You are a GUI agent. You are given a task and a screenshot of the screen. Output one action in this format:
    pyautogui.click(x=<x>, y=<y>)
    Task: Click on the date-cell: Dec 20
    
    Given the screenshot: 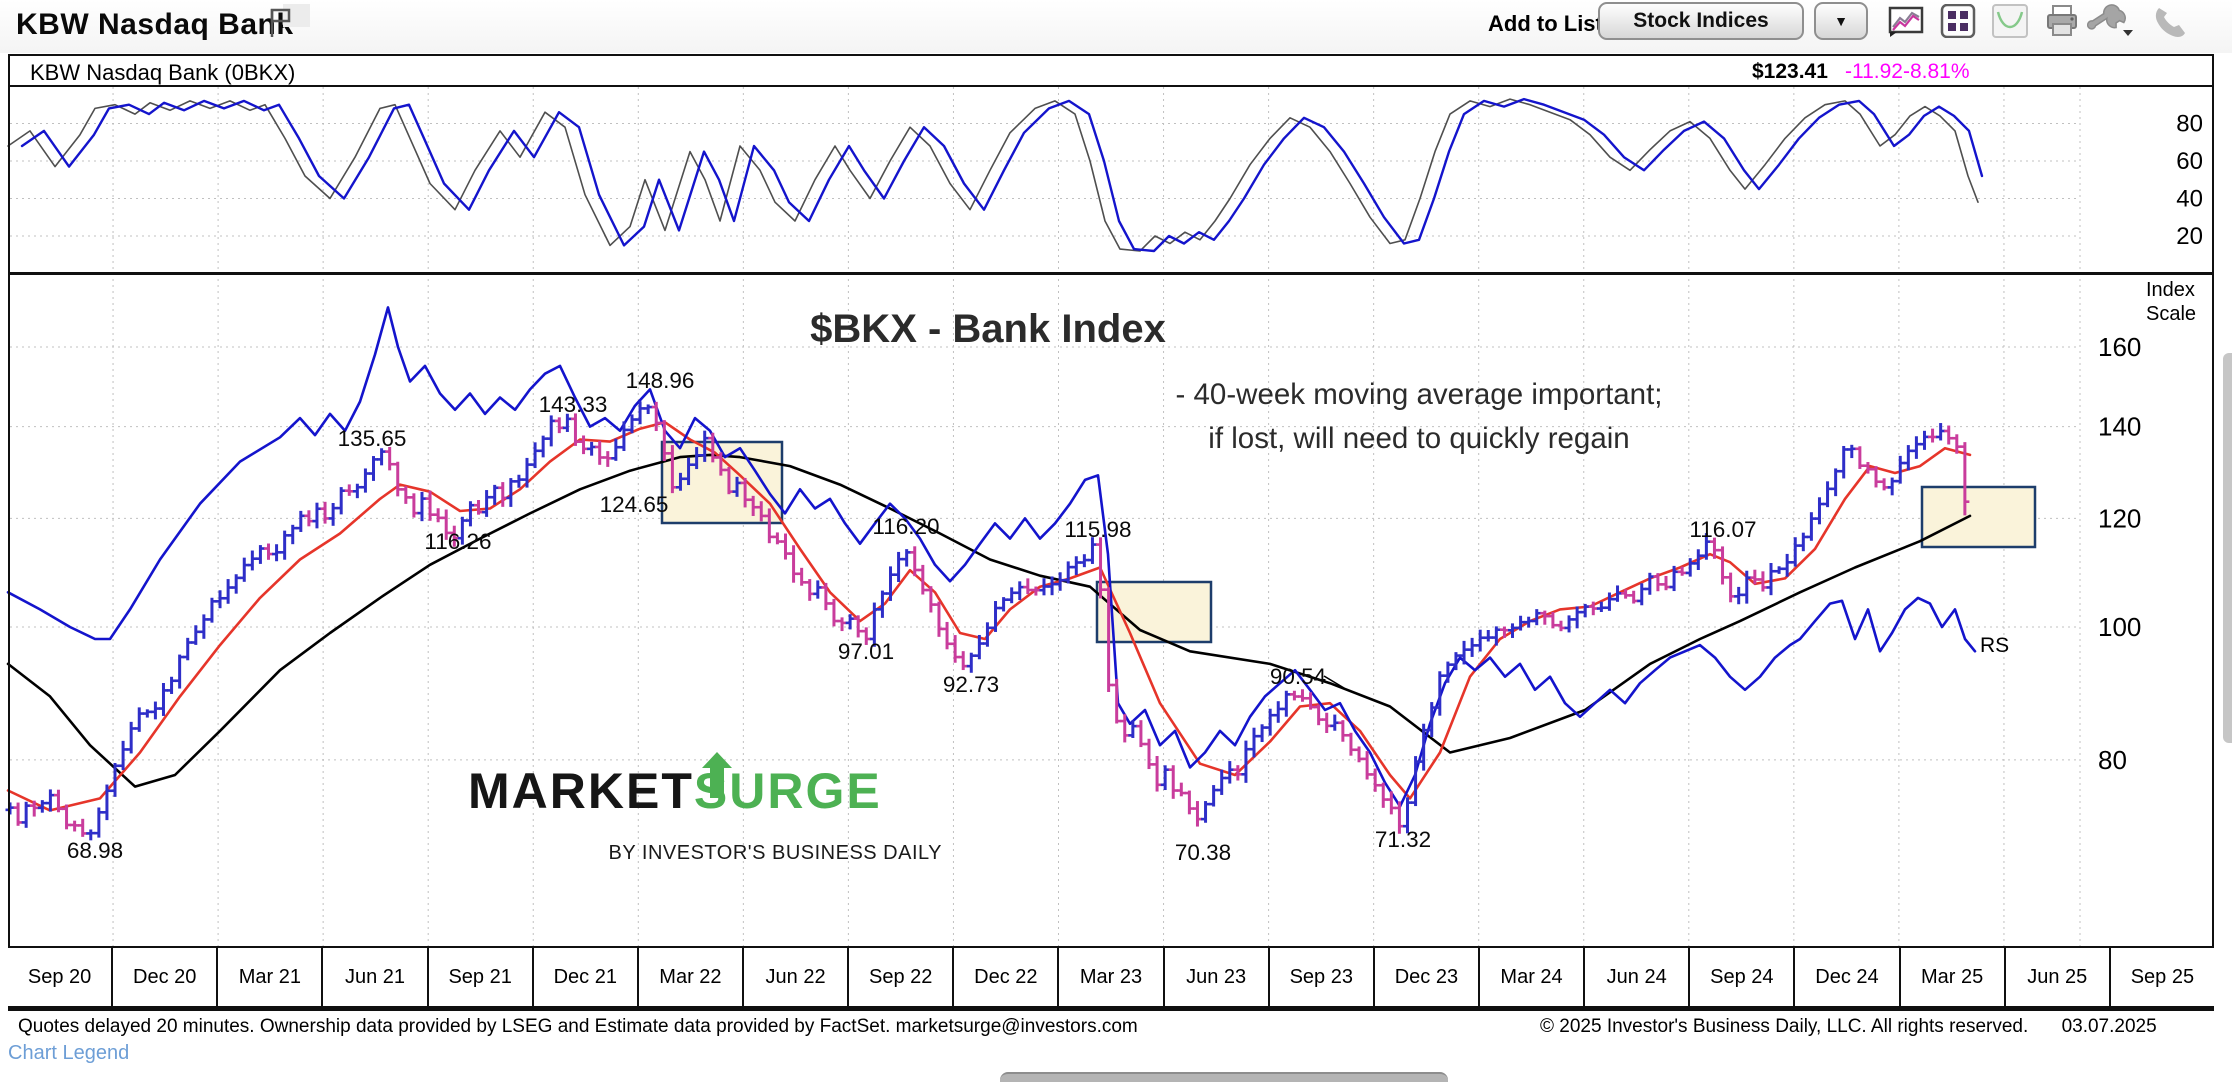 What is the action you would take?
    pyautogui.click(x=166, y=977)
    